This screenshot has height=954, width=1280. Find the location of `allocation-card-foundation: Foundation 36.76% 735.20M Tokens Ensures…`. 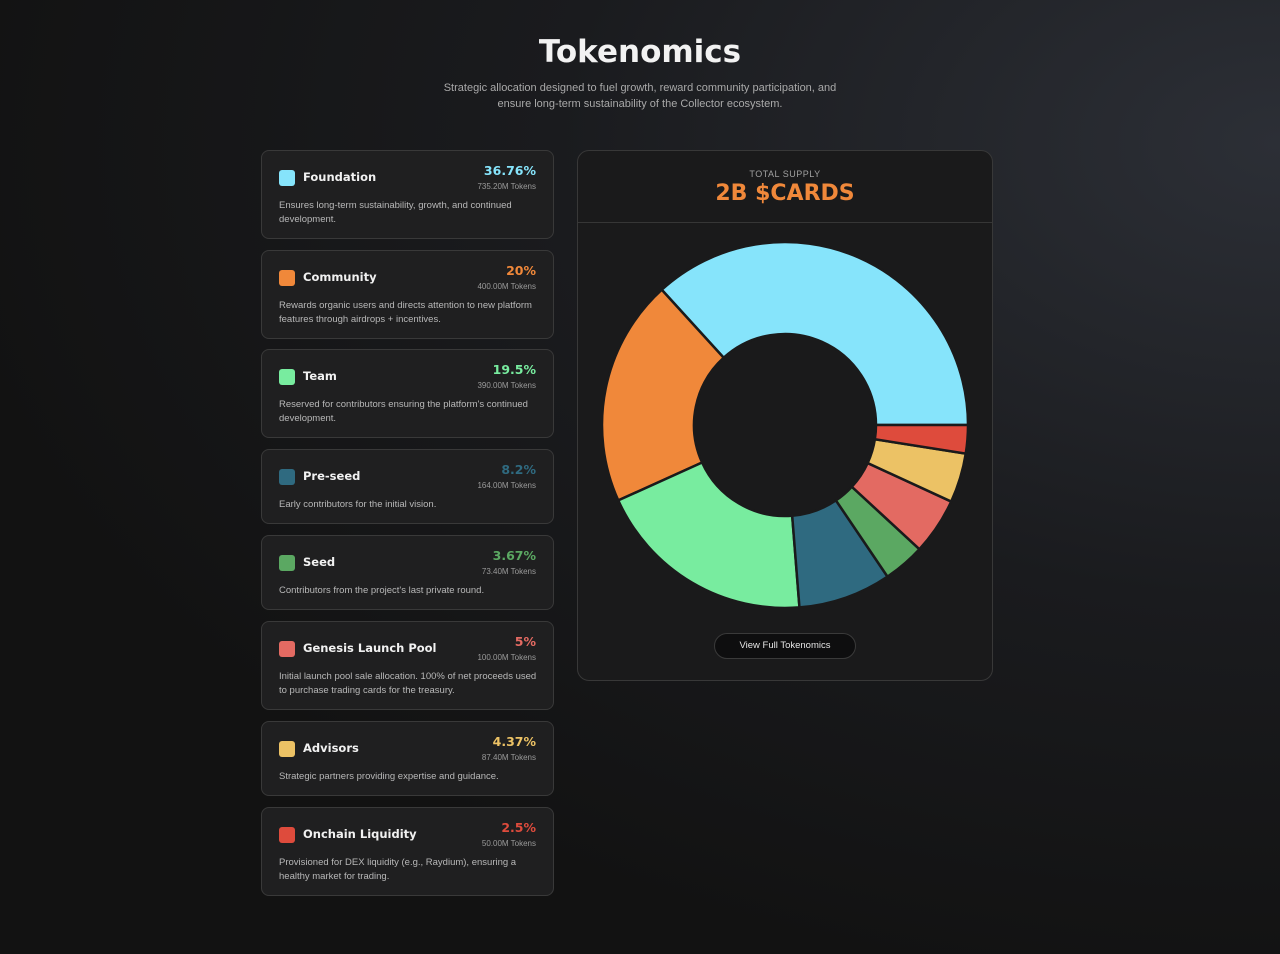

allocation-card-foundation: Foundation 36.76% 735.20M Tokens Ensures… is located at coordinates (407, 194).